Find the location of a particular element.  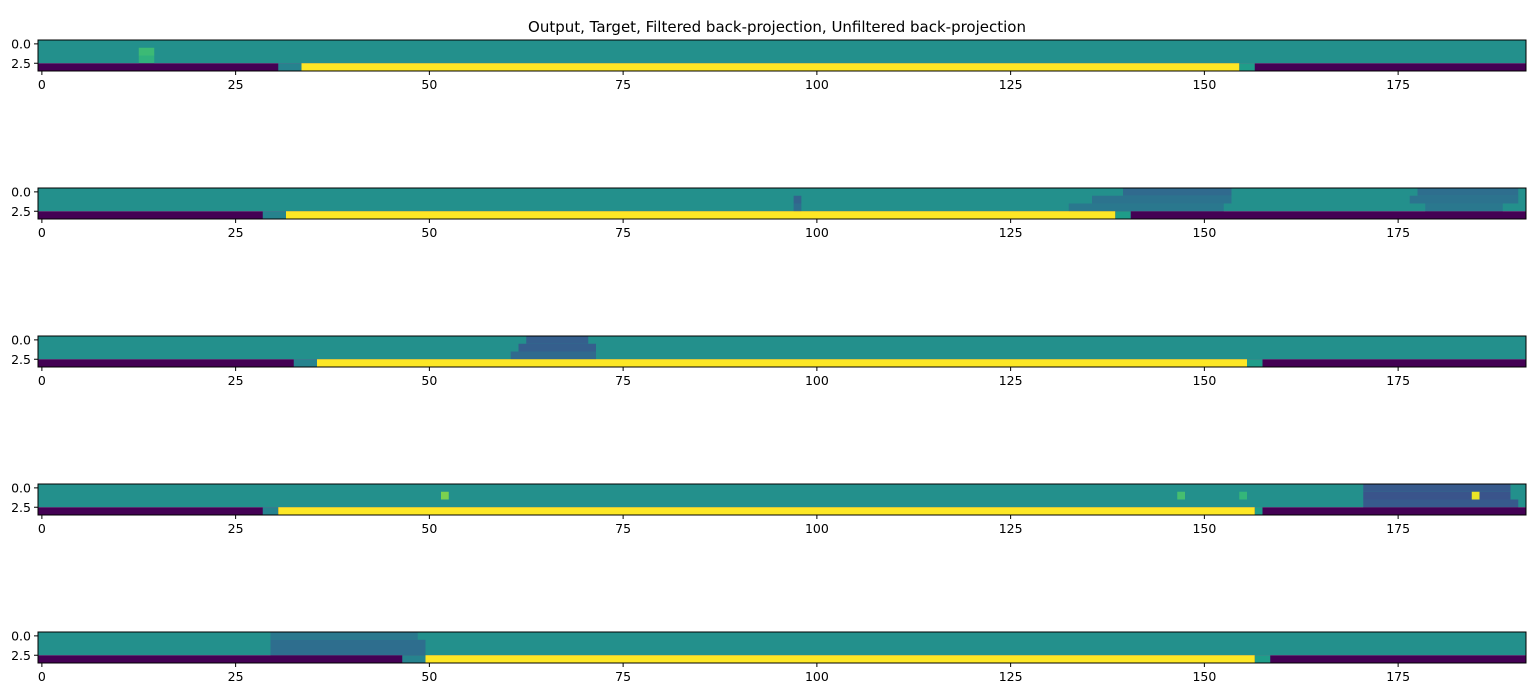

heatmap-panel-1: 0 25 50 75 100 125 150 175 0.0 2.5 is located at coordinates (769, 64).